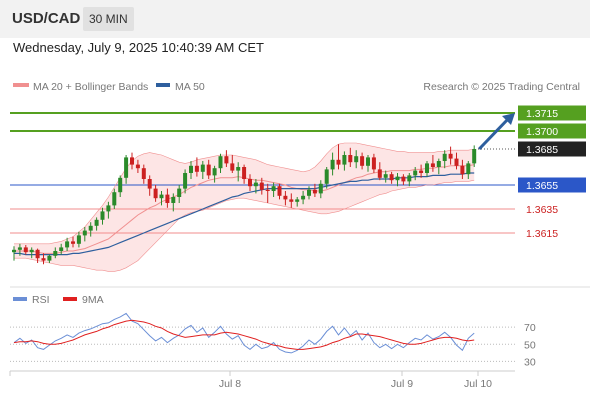 The image size is (590, 400). What do you see at coordinates (355, 380) in the screenshot?
I see `x-axis: Jul 8 Jul 9 Jul 10` at bounding box center [355, 380].